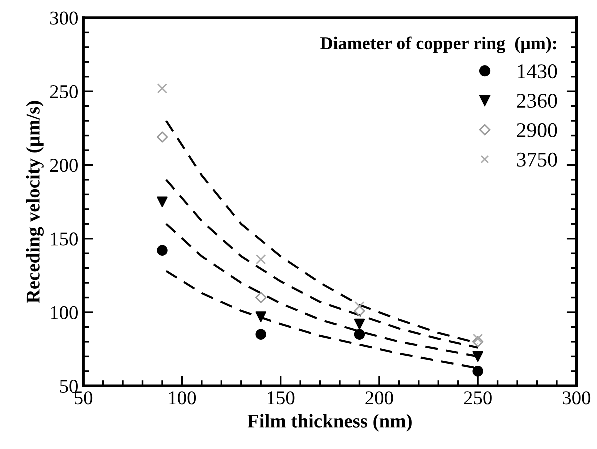 Image resolution: width=597 pixels, height=449 pixels. What do you see at coordinates (35, 202) in the screenshot?
I see `y-axis-title: Receding velocity (μm/s)` at bounding box center [35, 202].